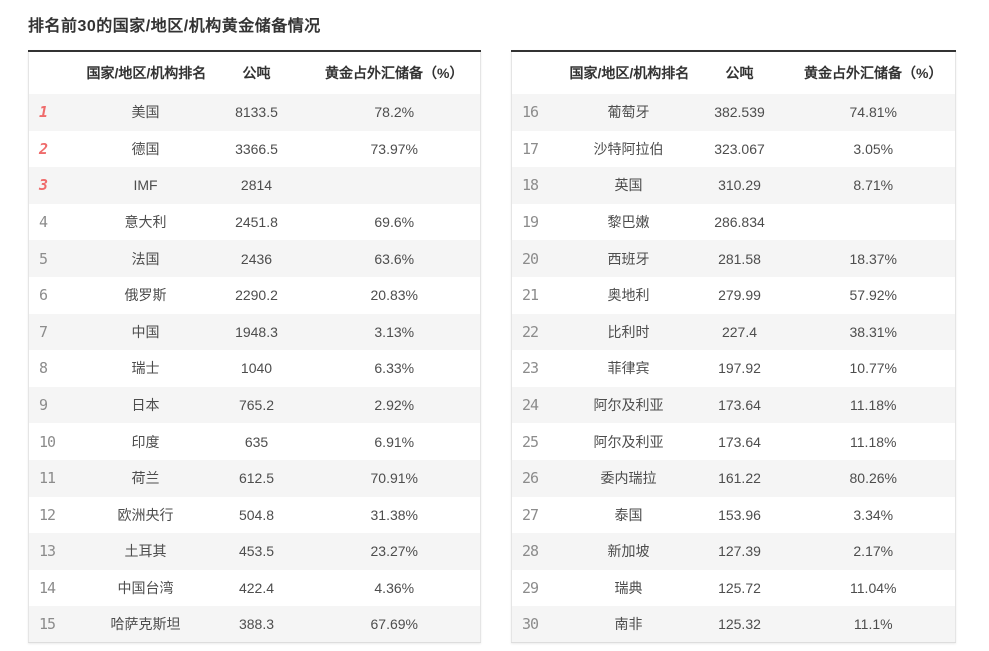 The height and width of the screenshot is (651, 989). What do you see at coordinates (628, 295) in the screenshot?
I see `country-cell: 奥地利` at bounding box center [628, 295].